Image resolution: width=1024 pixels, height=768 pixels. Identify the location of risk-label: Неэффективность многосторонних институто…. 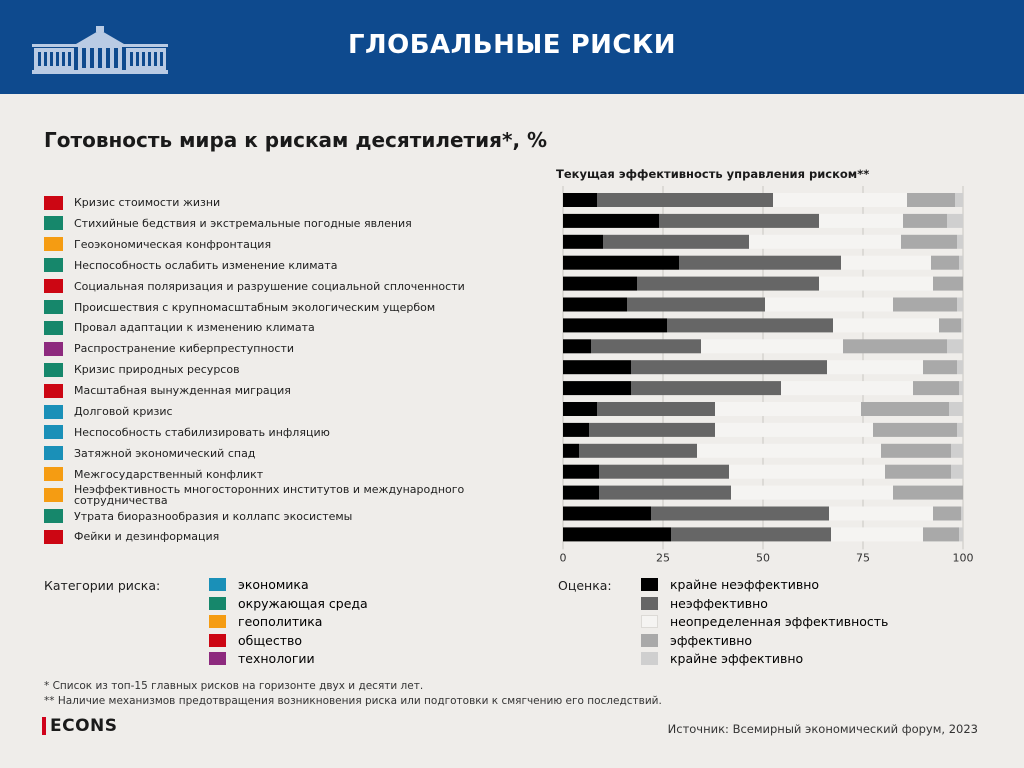
(269, 495).